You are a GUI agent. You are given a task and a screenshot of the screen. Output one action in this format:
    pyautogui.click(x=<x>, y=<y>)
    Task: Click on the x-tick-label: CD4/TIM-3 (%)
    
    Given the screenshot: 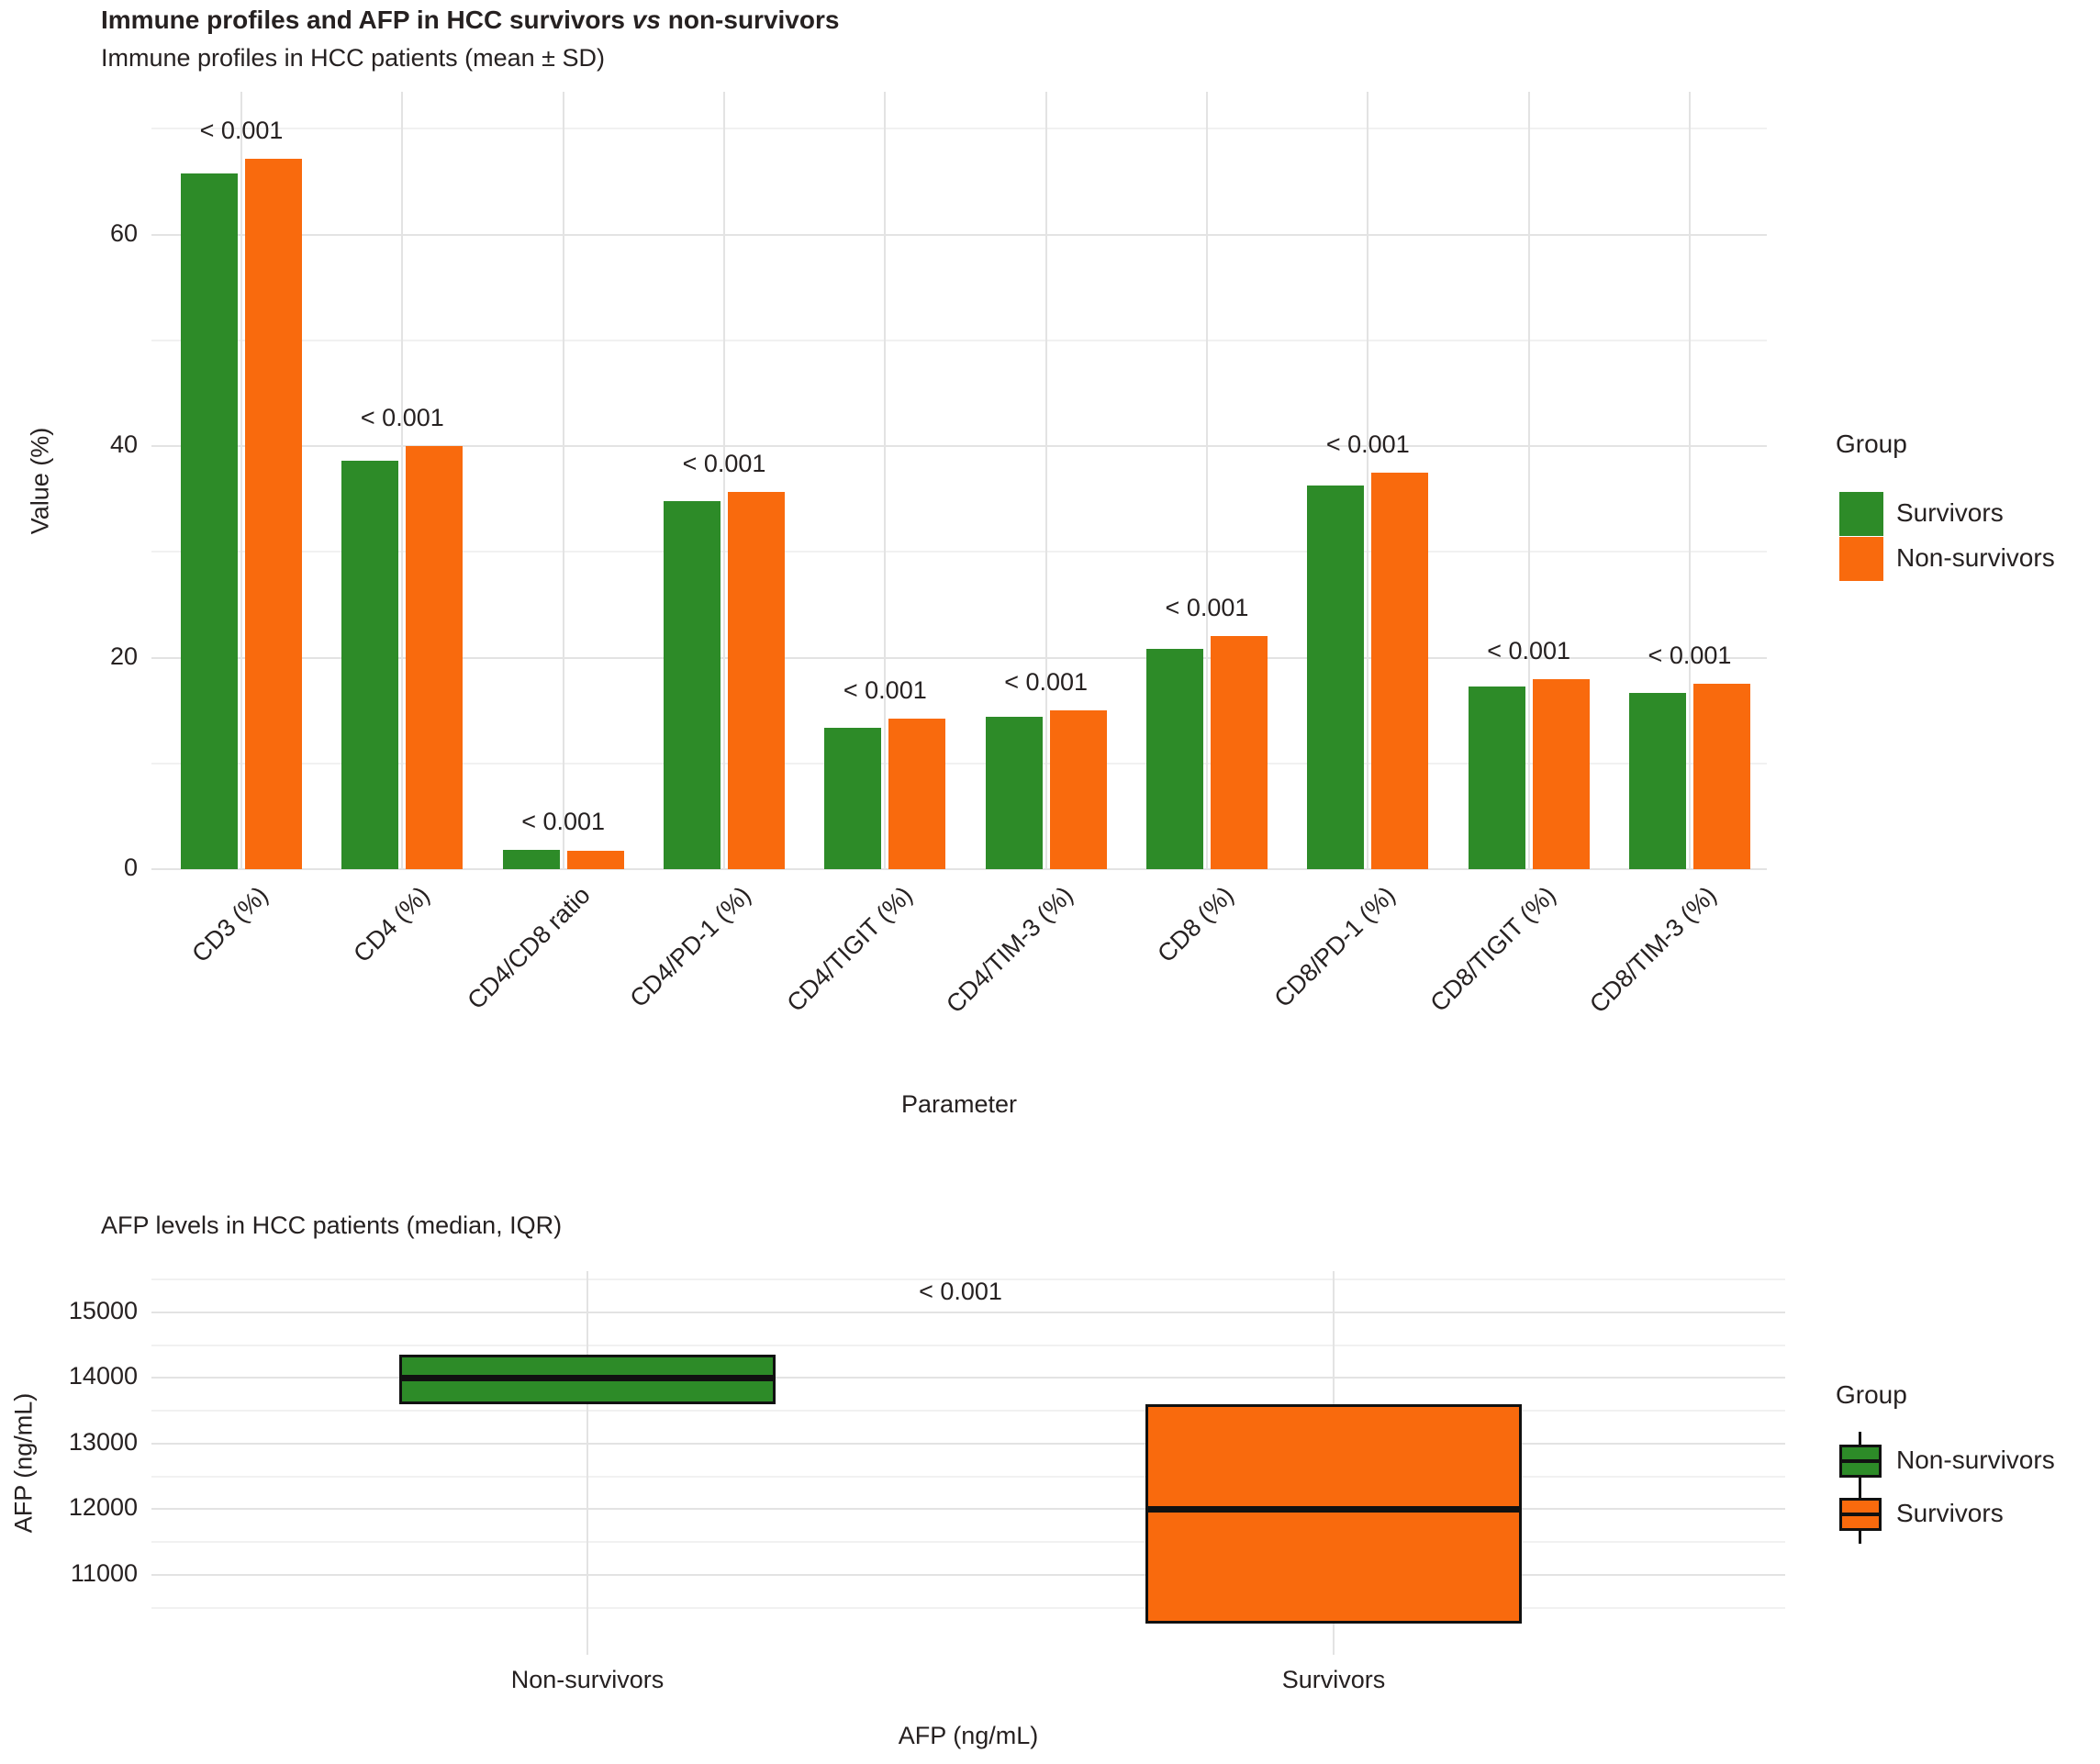 What is the action you would take?
    pyautogui.click(x=1010, y=950)
    